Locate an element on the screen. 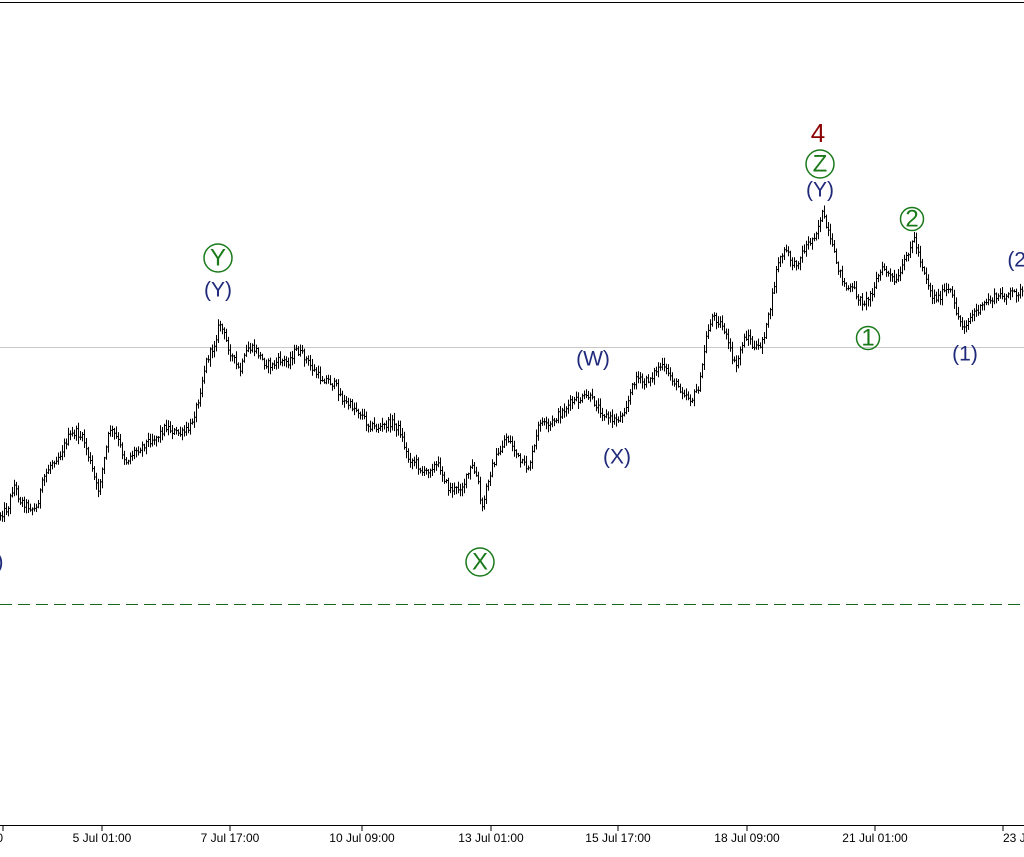 The height and width of the screenshot is (857, 1024). x-tick-label: 7 Jul 17:00 is located at coordinates (230, 838).